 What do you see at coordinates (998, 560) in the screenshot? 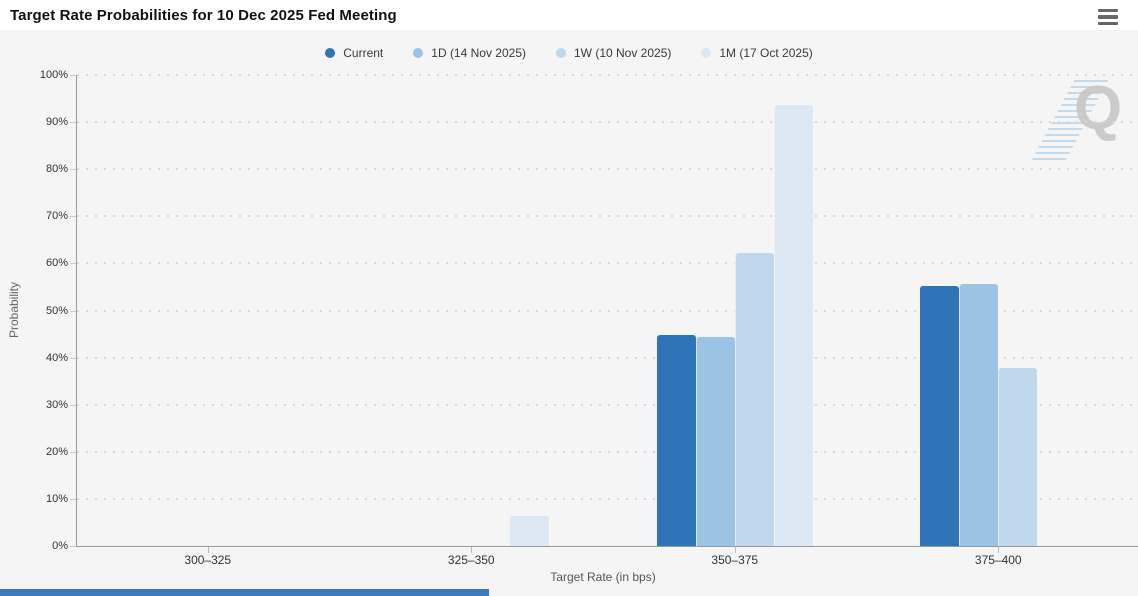
I see `x-tick-label: 375–400` at bounding box center [998, 560].